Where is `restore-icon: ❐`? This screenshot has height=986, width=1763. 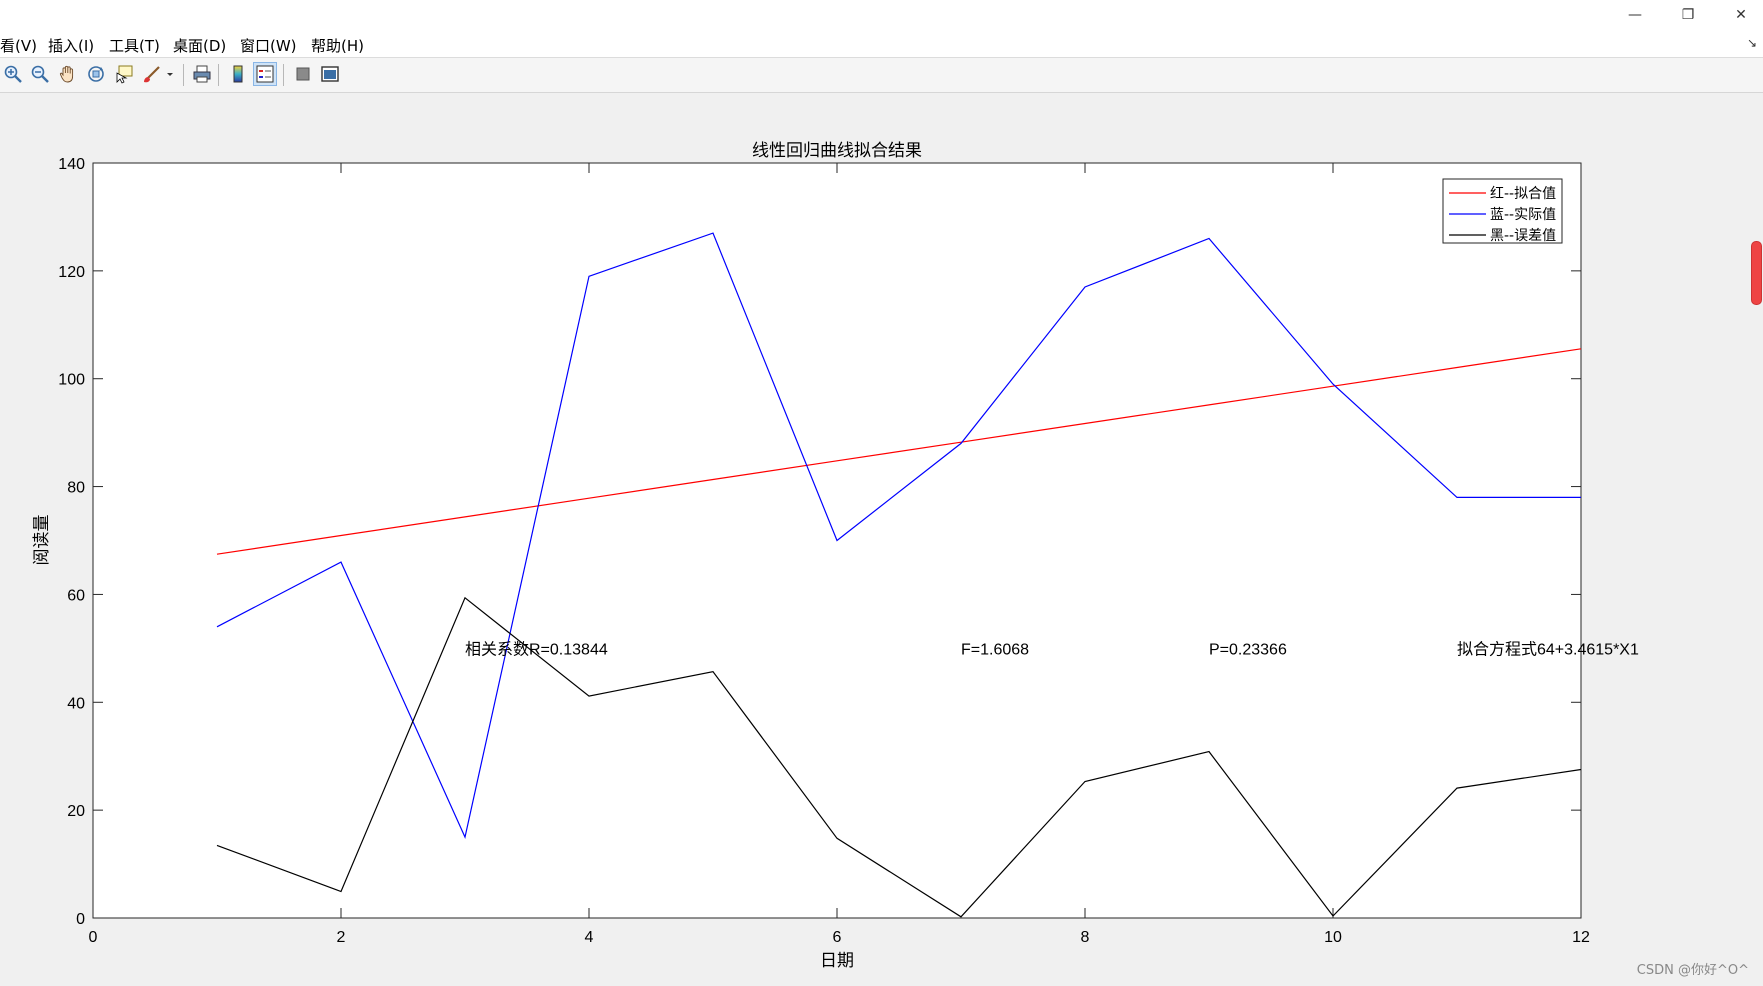
restore-icon: ❐ is located at coordinates (1688, 15).